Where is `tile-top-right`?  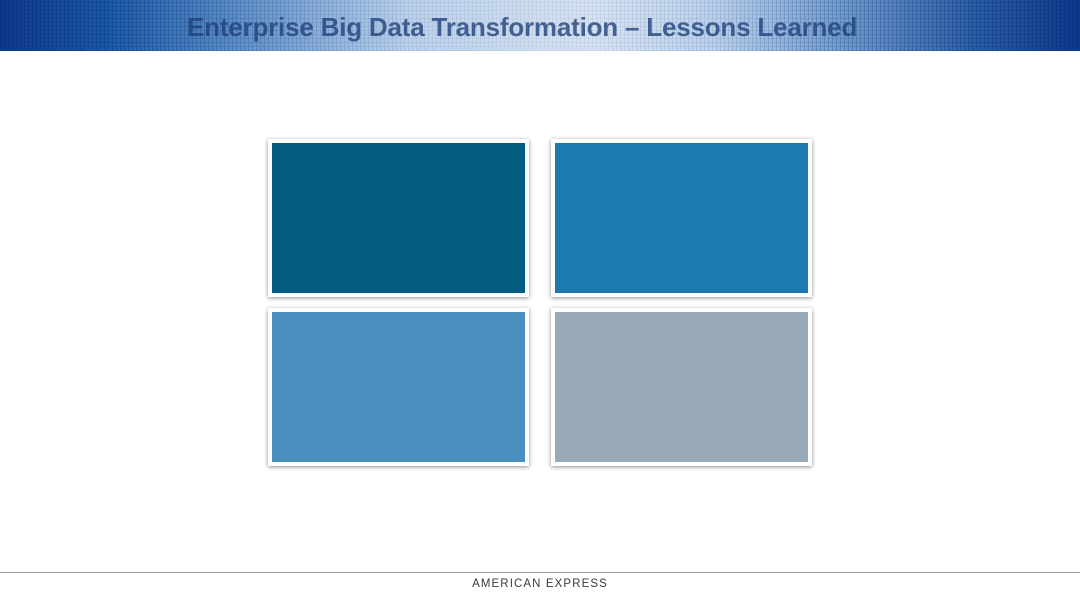 tile-top-right is located at coordinates (681, 218).